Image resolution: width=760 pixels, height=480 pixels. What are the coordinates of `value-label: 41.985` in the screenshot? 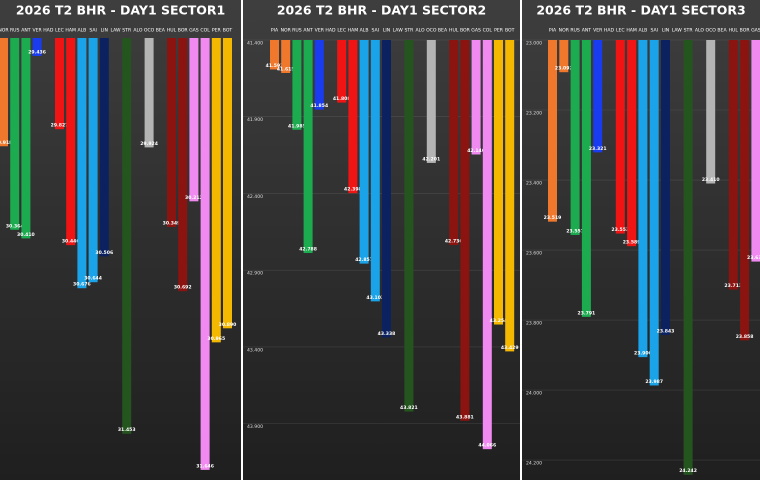 It's located at (297, 126).